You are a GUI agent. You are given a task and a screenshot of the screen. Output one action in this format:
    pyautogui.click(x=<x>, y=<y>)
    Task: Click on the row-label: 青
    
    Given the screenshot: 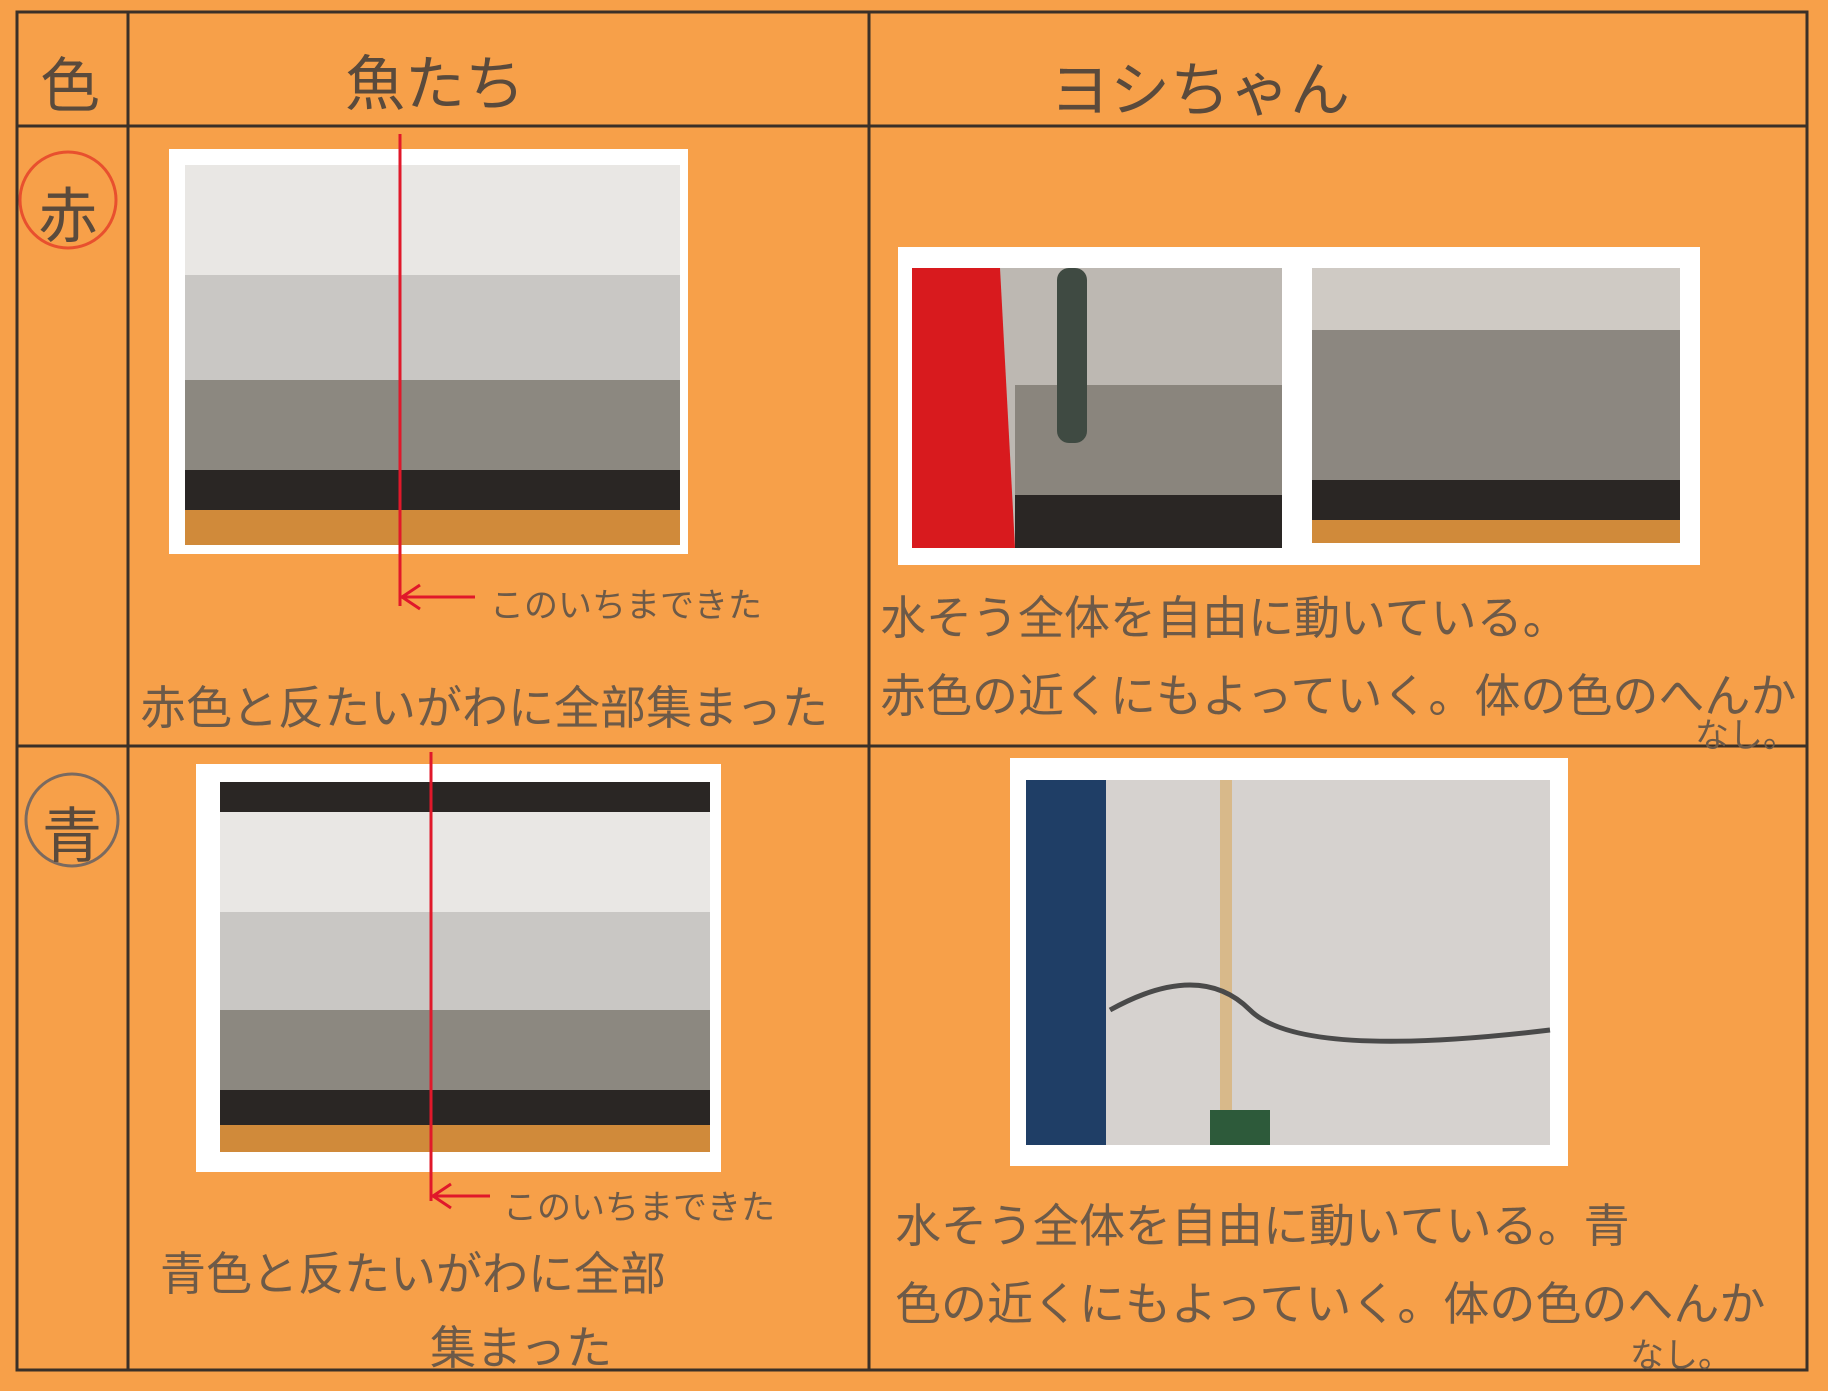 What is the action you would take?
    pyautogui.click(x=72, y=837)
    